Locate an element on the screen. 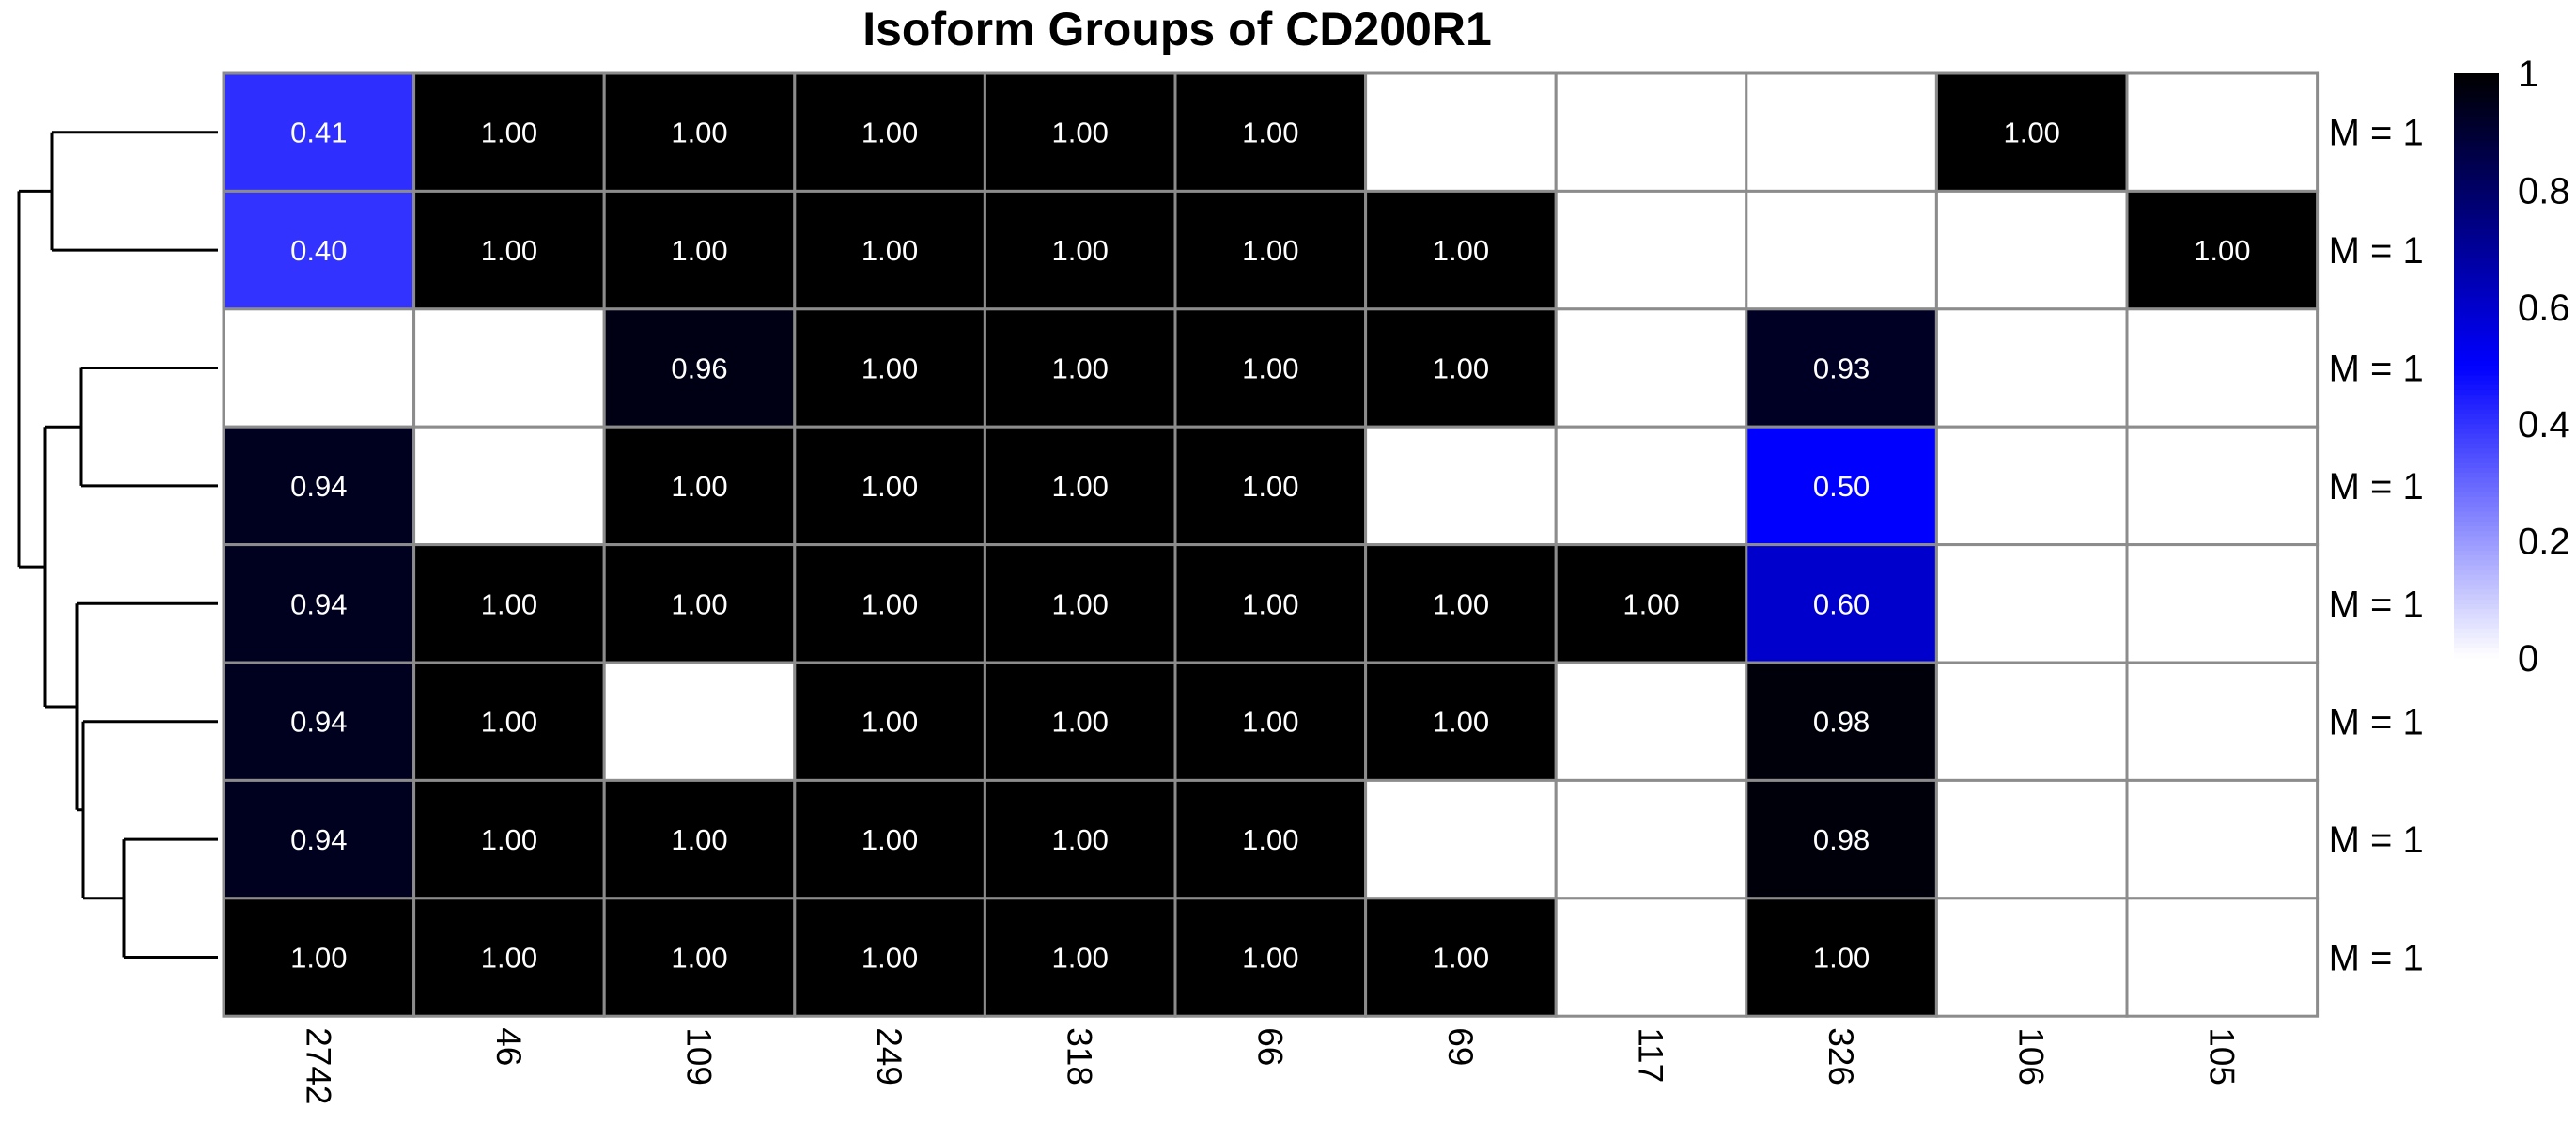 Image resolution: width=2576 pixels, height=1140 pixels. row-labels: M = 1 M = 1 M = 1 M = 1 M = 1 M = 1 M = 1 M = 1 is located at coordinates (2376, 546).